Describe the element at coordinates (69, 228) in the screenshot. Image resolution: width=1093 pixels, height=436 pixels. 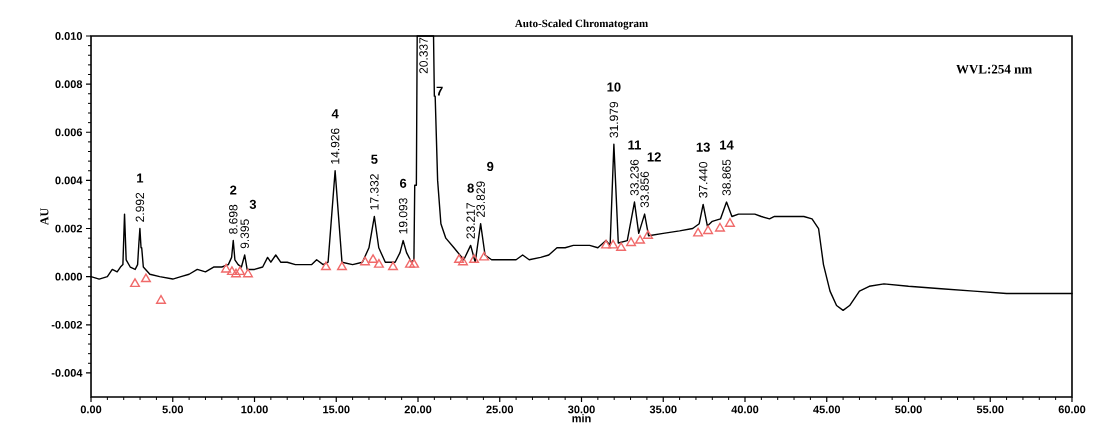
I see `y-tick-label: 0.002` at that location.